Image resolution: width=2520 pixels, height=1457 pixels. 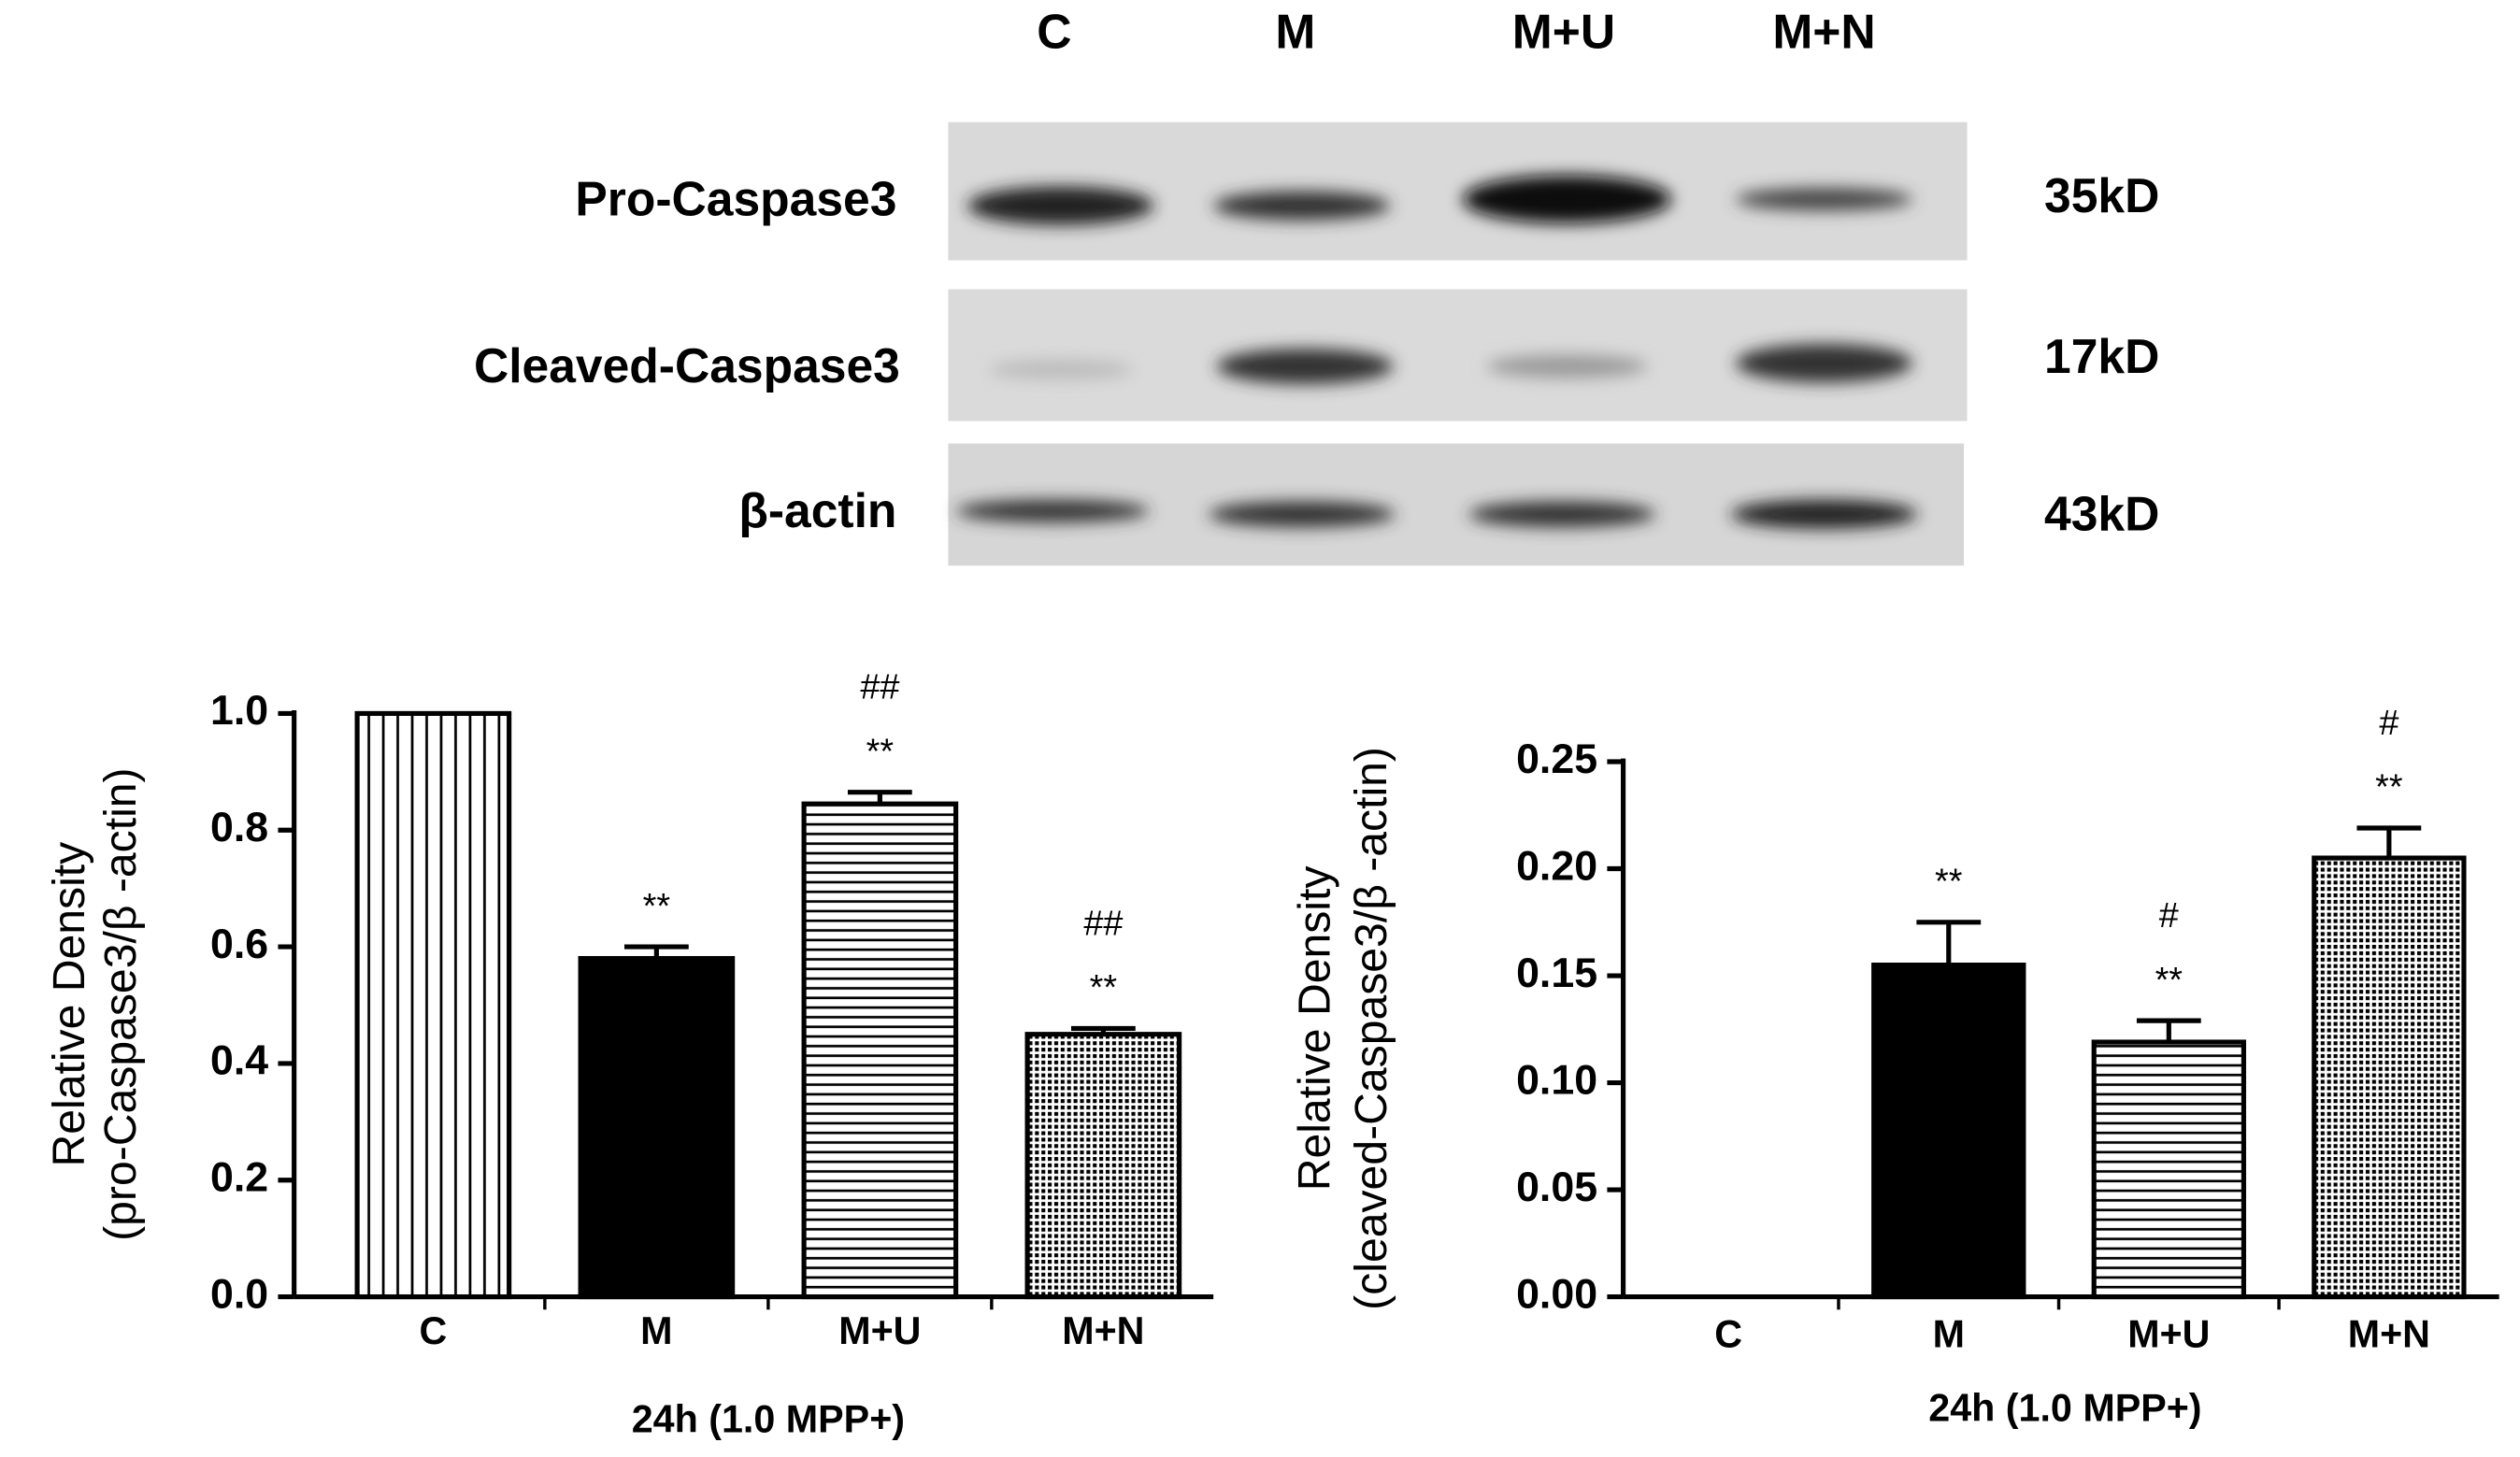 What do you see at coordinates (1437, 352) in the screenshot?
I see `blot-bands` at bounding box center [1437, 352].